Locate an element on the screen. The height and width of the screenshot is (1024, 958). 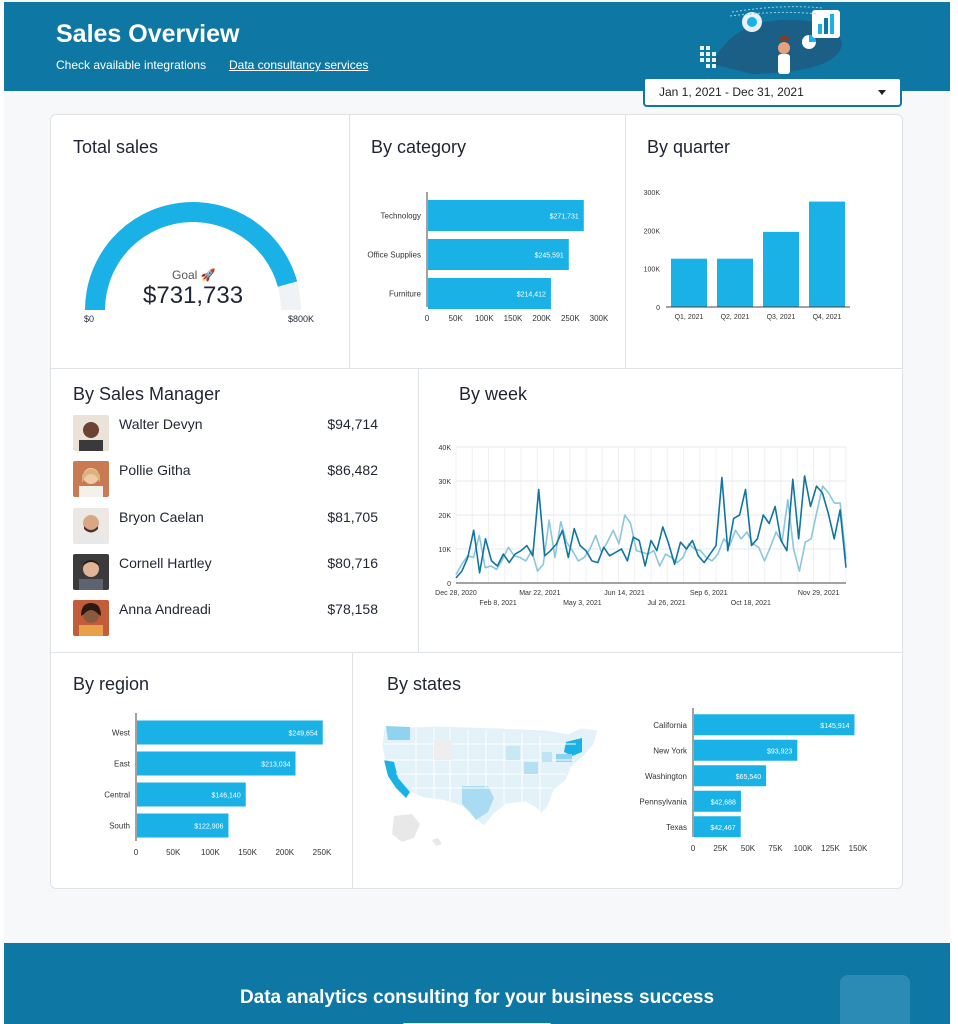
category-label: East is located at coordinates (122, 764).